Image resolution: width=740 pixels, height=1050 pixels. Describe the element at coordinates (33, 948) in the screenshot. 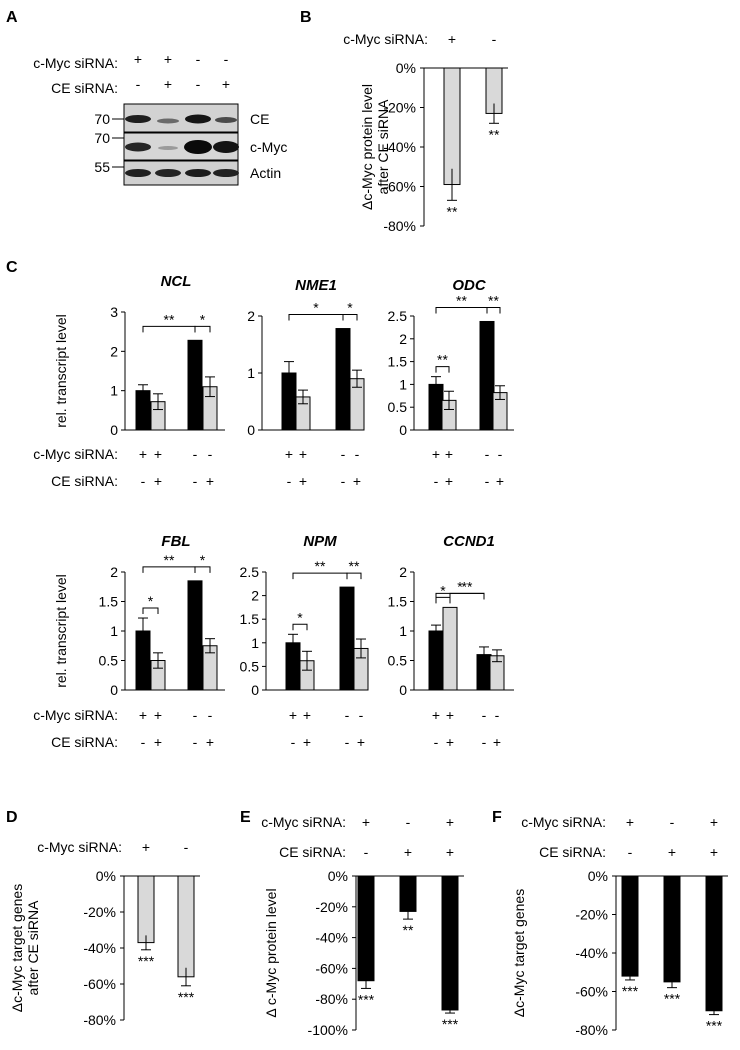

I see `y-axis-label: after CE siRNA` at that location.